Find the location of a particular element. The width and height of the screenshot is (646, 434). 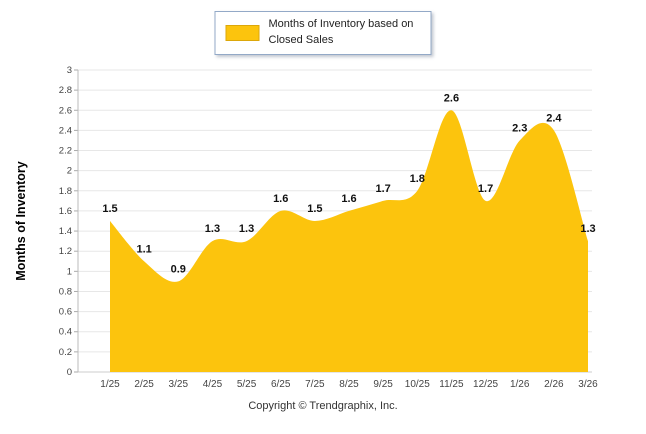

y-tick-label: 0.4 is located at coordinates (65, 332).